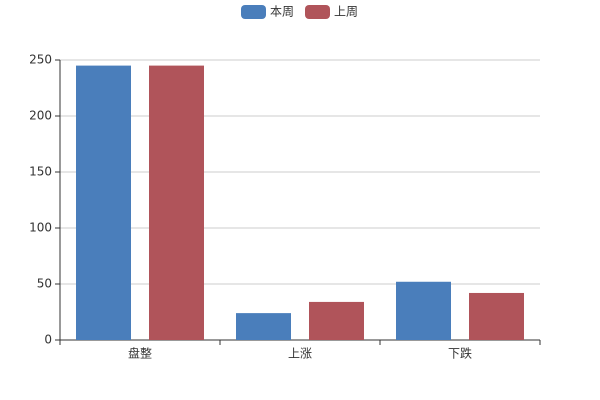 This screenshot has height=400, width=600. Describe the element at coordinates (40, 228) in the screenshot. I see `y-tick-label: 100` at that location.